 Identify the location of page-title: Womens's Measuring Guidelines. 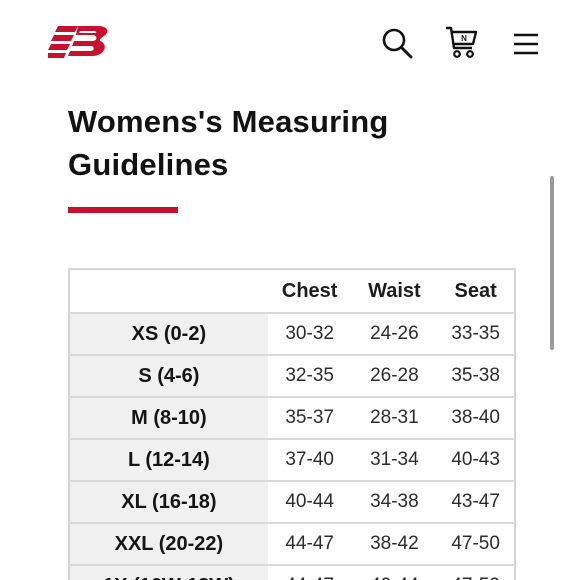
(228, 143).